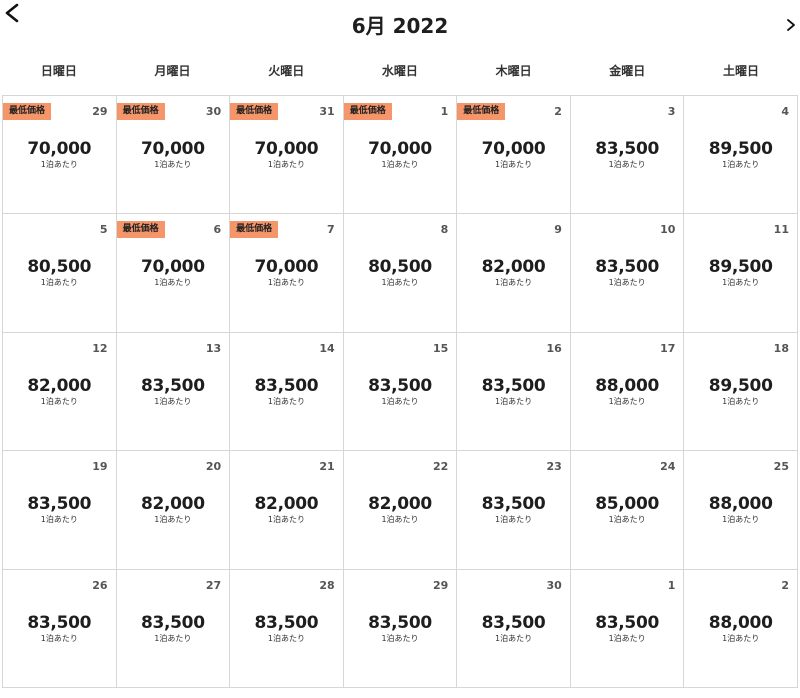 This screenshot has height=698, width=800. Describe the element at coordinates (60, 392) in the screenshot. I see `calendar-day-cell: 12 82,000 1泊あたり` at that location.